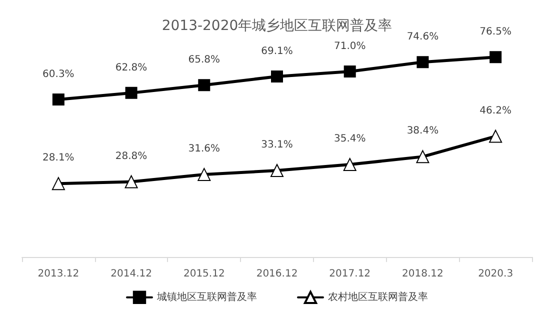 This screenshot has height=323, width=554. What do you see at coordinates (206, 296) in the screenshot?
I see `legend-label: 城镇地区互联网普及率` at bounding box center [206, 296].